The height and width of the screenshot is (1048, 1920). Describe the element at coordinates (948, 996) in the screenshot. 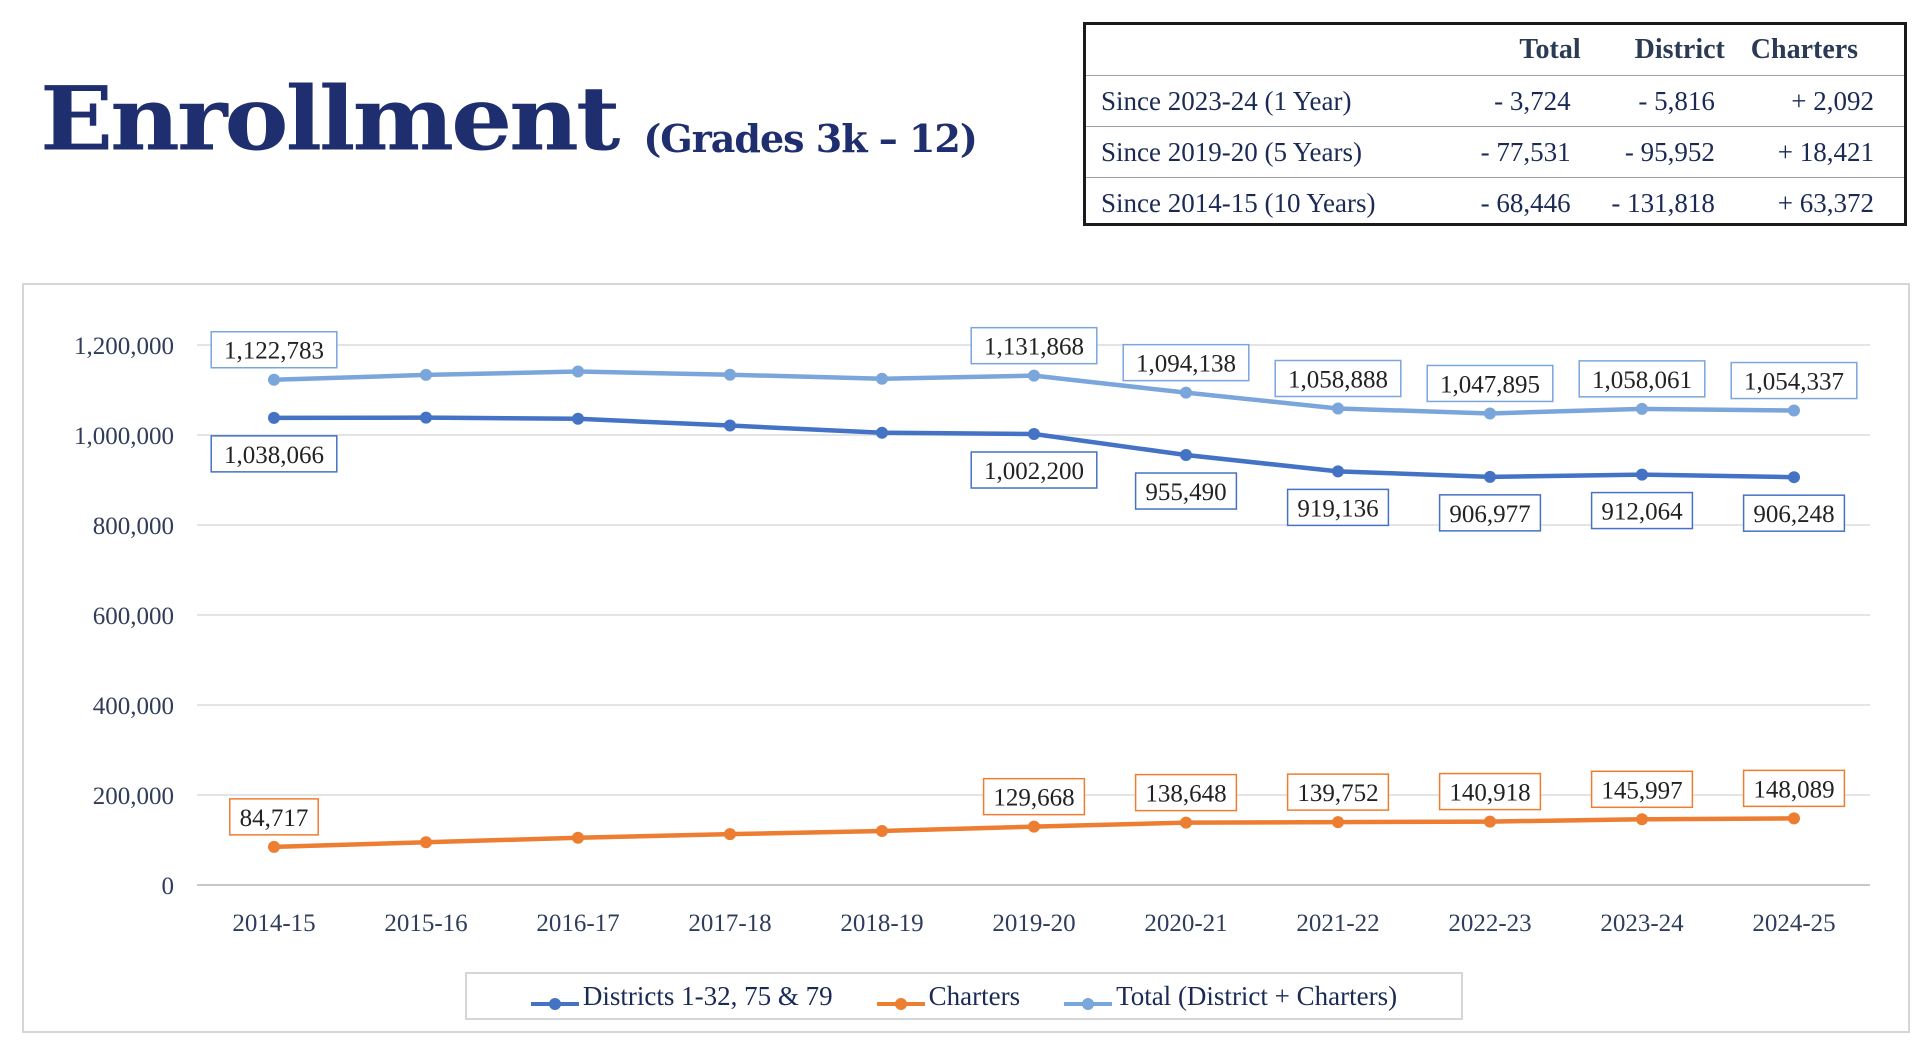

I see `legend-item-charters: Charters` at that location.